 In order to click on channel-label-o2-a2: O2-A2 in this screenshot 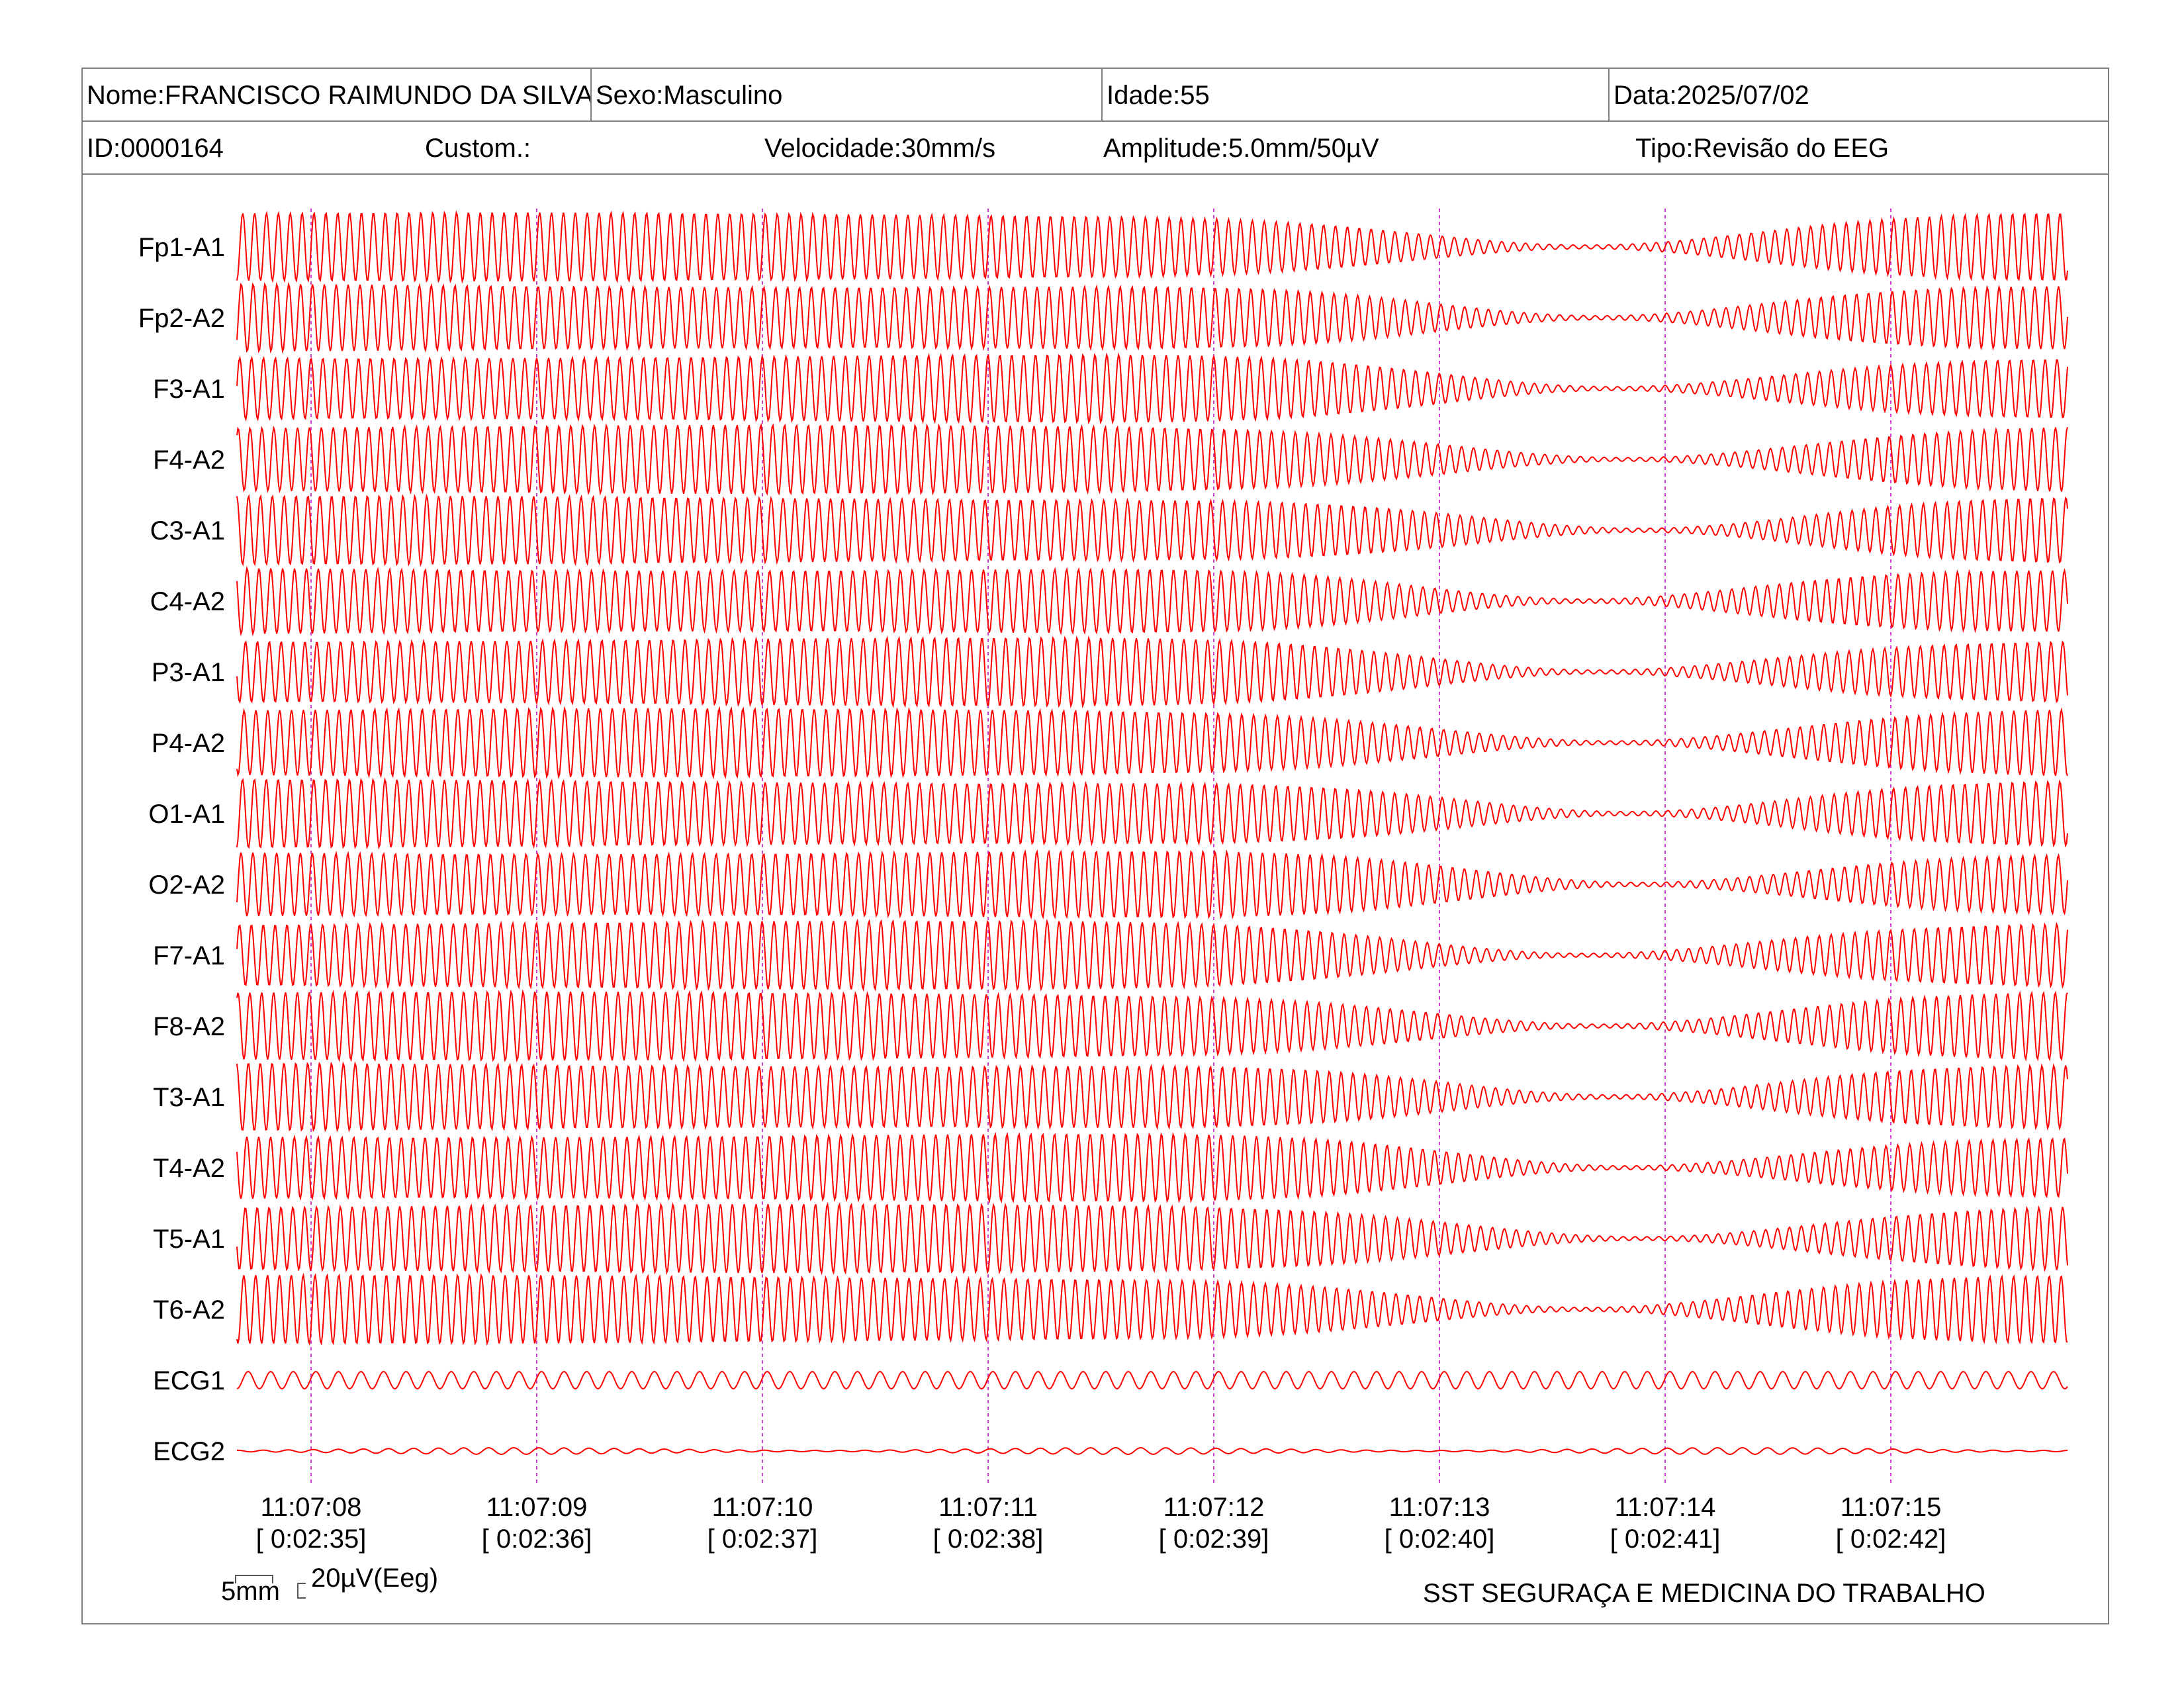, I will do `click(187, 885)`.